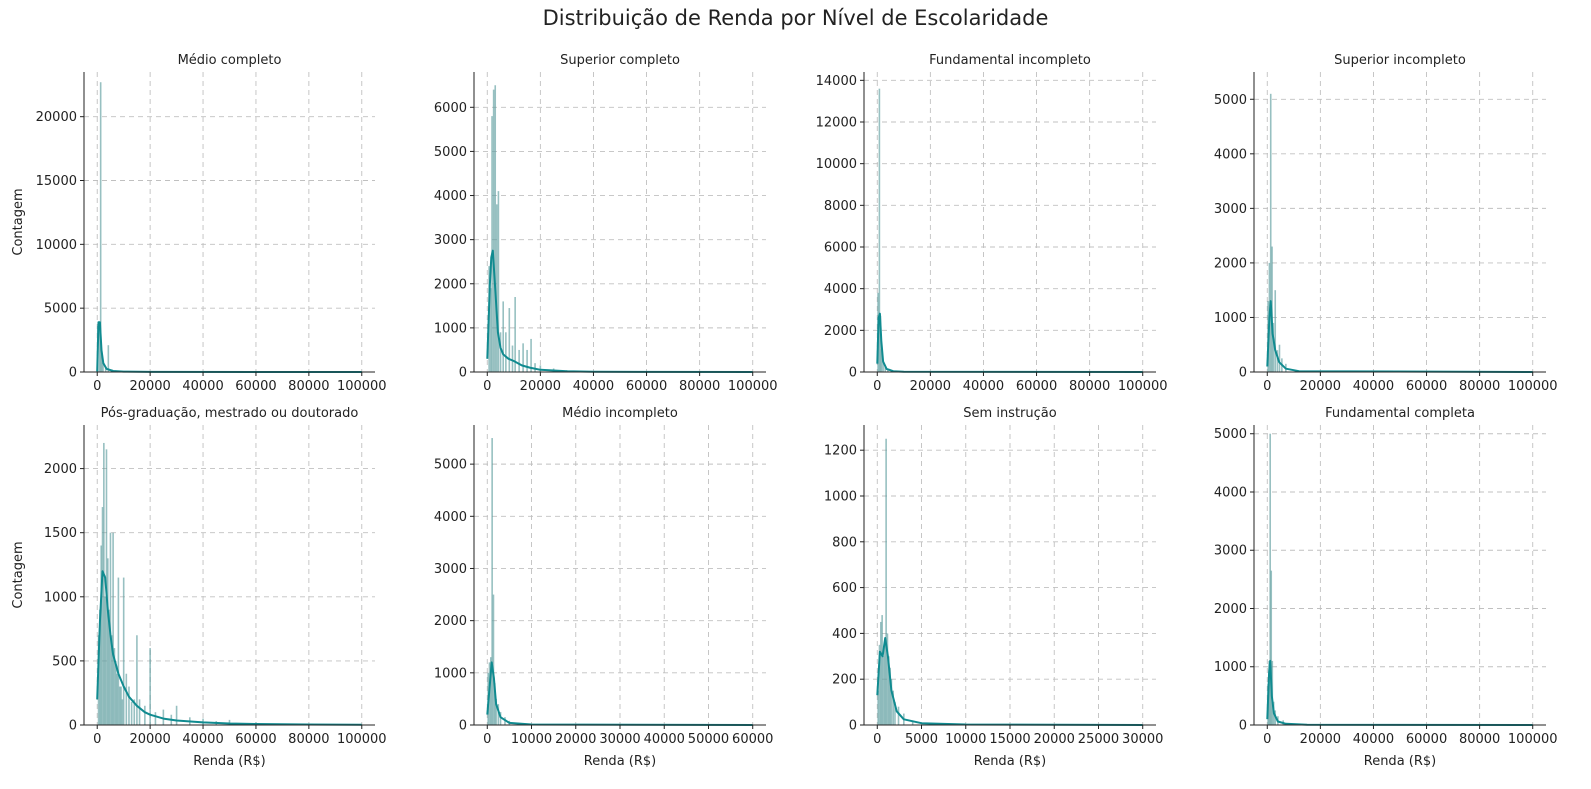 This screenshot has height=789, width=1591. Describe the element at coordinates (56, 181) in the screenshot. I see `y-tick-label: 15000` at that location.